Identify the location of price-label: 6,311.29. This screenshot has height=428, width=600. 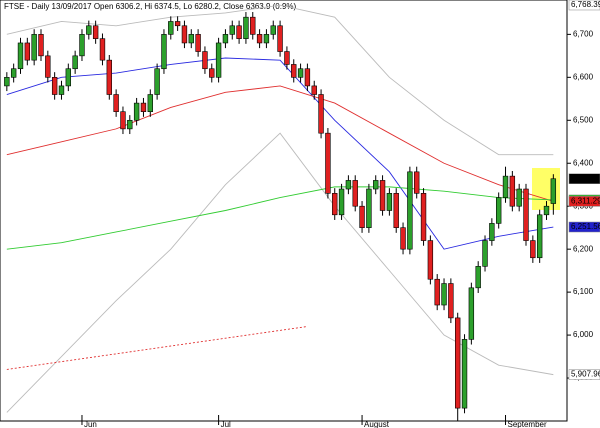
(585, 200).